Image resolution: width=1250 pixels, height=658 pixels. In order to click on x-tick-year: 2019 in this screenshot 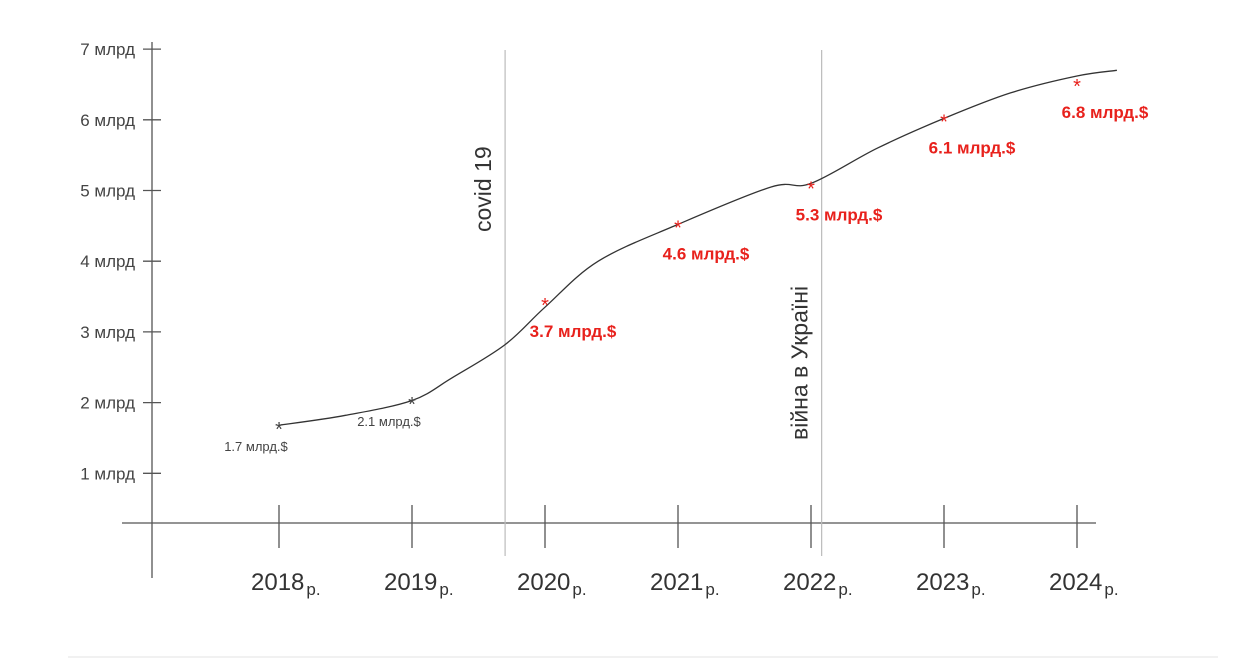, I will do `click(410, 582)`.